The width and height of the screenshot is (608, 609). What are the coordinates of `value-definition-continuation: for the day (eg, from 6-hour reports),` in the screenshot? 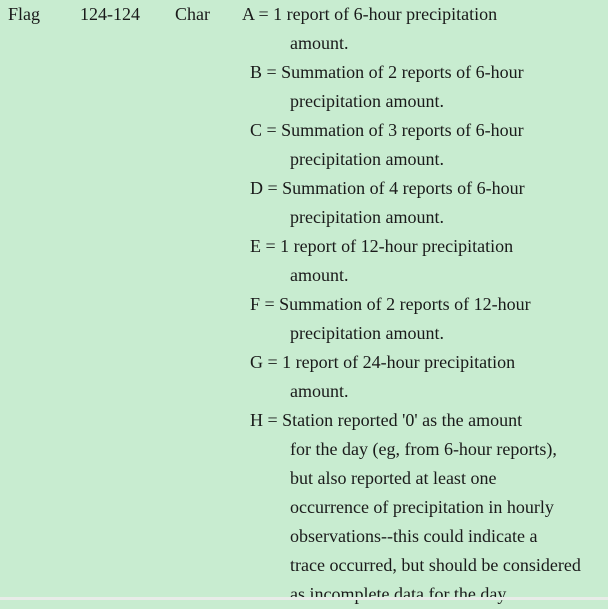 It's located at (423, 449).